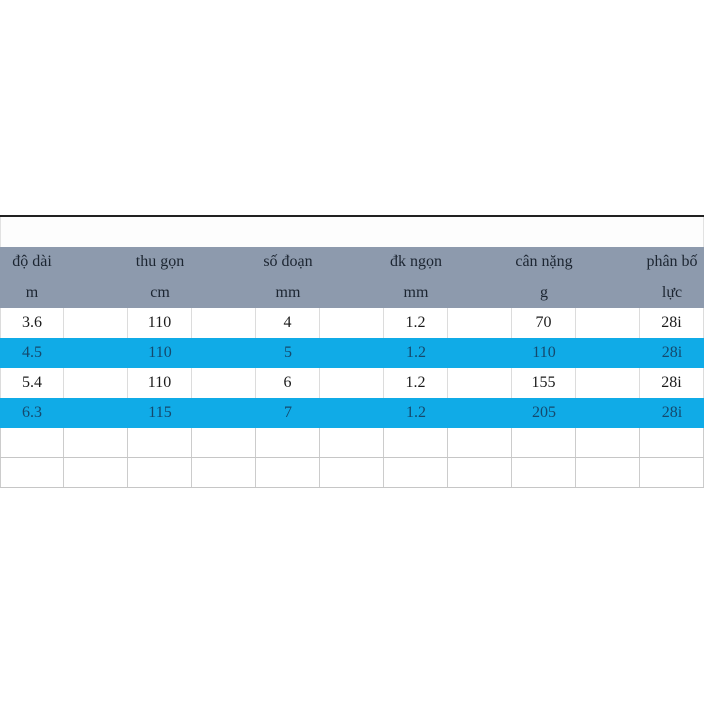 The height and width of the screenshot is (704, 704). I want to click on unit-cell: cm, so click(160, 292).